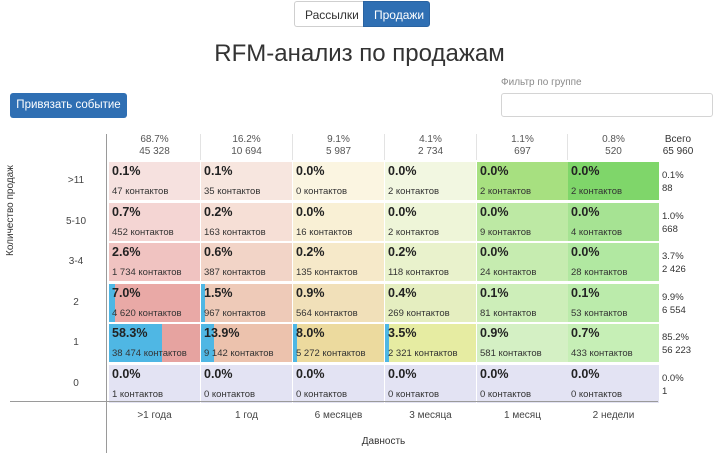  Describe the element at coordinates (396, 14) in the screenshot. I see `tab-sales: Продажи` at that location.